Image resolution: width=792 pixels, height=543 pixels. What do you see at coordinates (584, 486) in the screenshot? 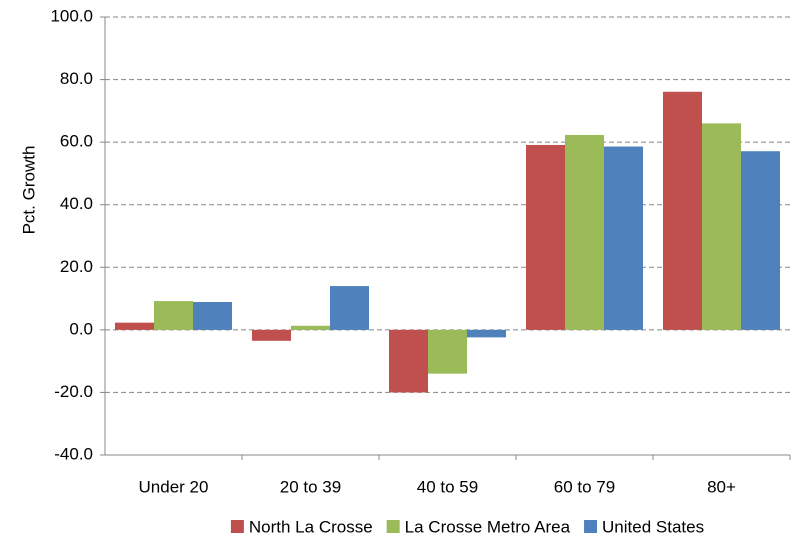
I see `x-tick-label: 60 to 79` at bounding box center [584, 486].